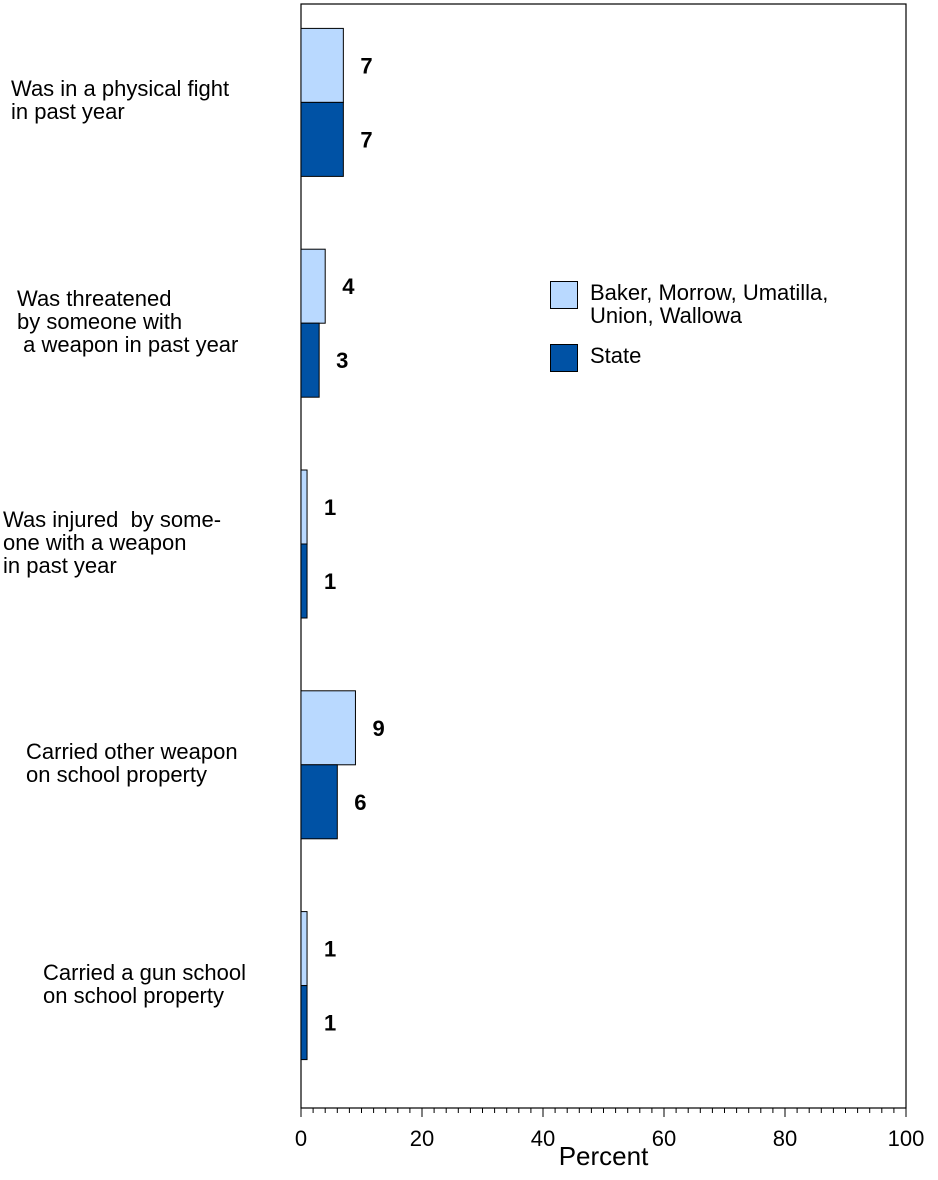  I want to click on legend-swatch-state, so click(564, 358).